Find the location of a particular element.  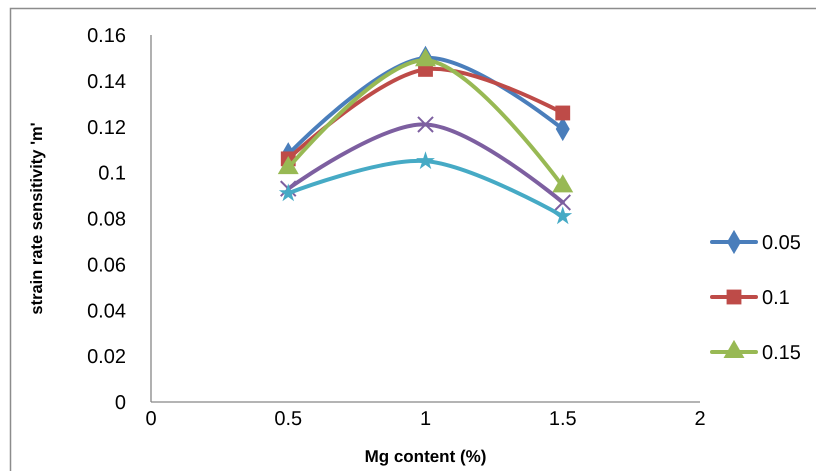

x-tick-label: 1.5 is located at coordinates (562, 419).